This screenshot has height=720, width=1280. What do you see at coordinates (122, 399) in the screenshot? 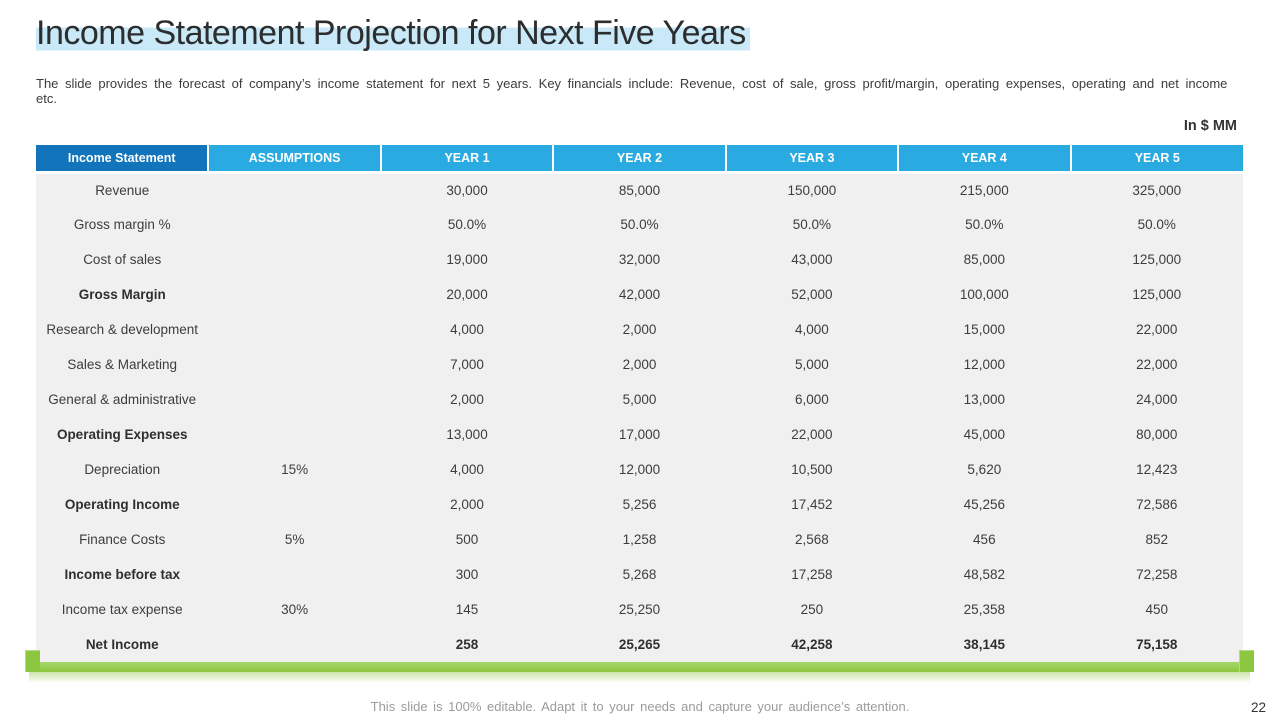
I see `row-label: General & administrative` at bounding box center [122, 399].